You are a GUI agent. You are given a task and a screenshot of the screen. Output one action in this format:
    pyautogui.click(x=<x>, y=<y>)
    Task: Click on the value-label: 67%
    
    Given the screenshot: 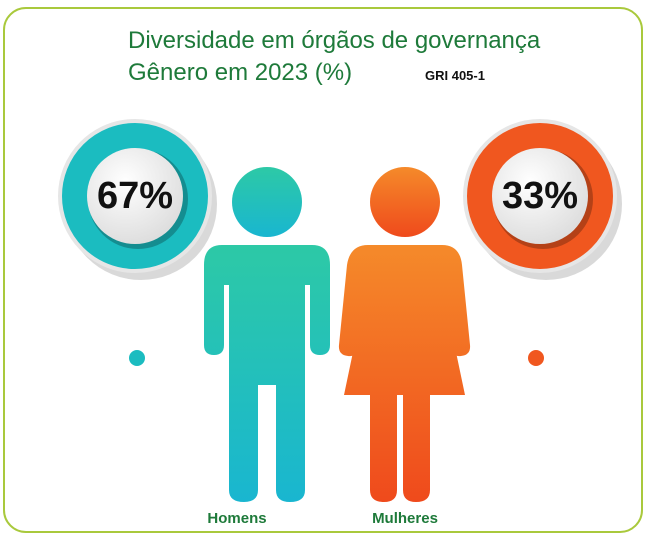 What is the action you would take?
    pyautogui.click(x=135, y=196)
    